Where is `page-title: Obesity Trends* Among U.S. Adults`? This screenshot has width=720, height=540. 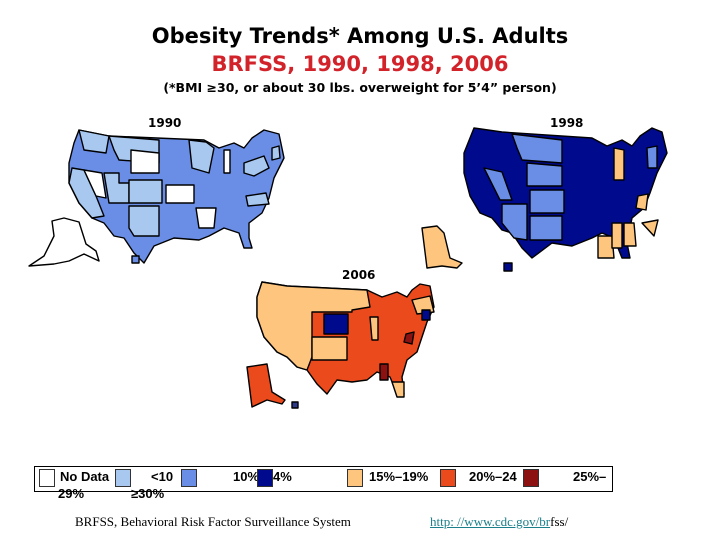
page-title: Obesity Trends* Among U.S. Adults is located at coordinates (360, 36).